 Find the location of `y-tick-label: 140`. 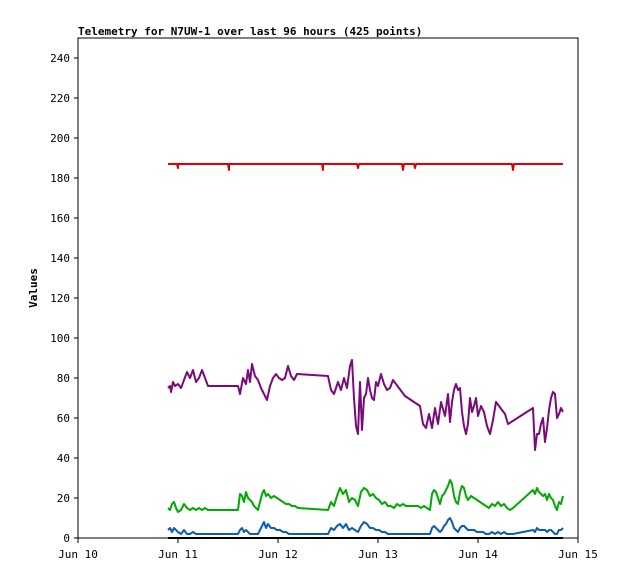

y-tick-label: 140 is located at coordinates (60, 258).